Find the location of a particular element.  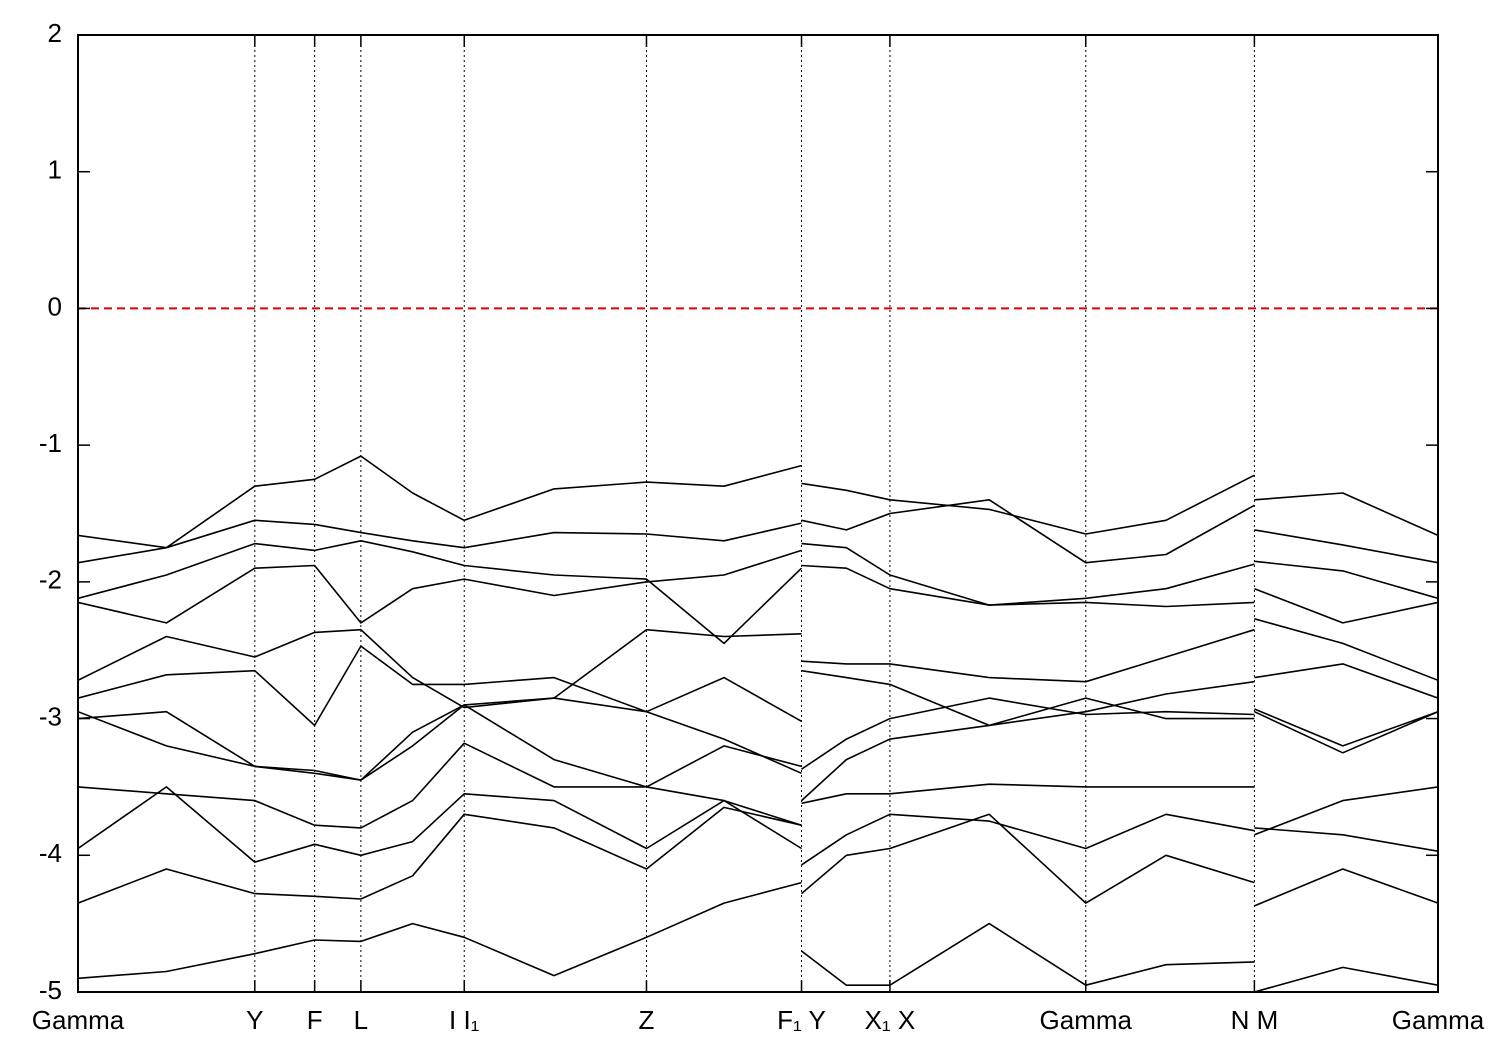

x-tick-label: F is located at coordinates (315, 1020).